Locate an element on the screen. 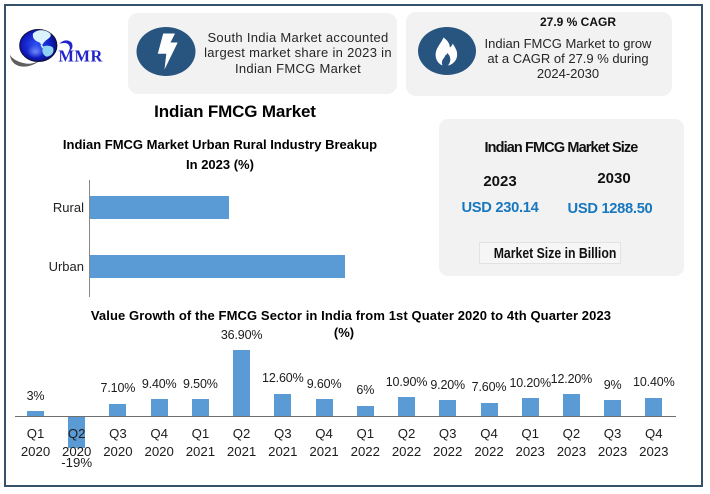  svg-text: MMR is located at coordinates (81, 55).